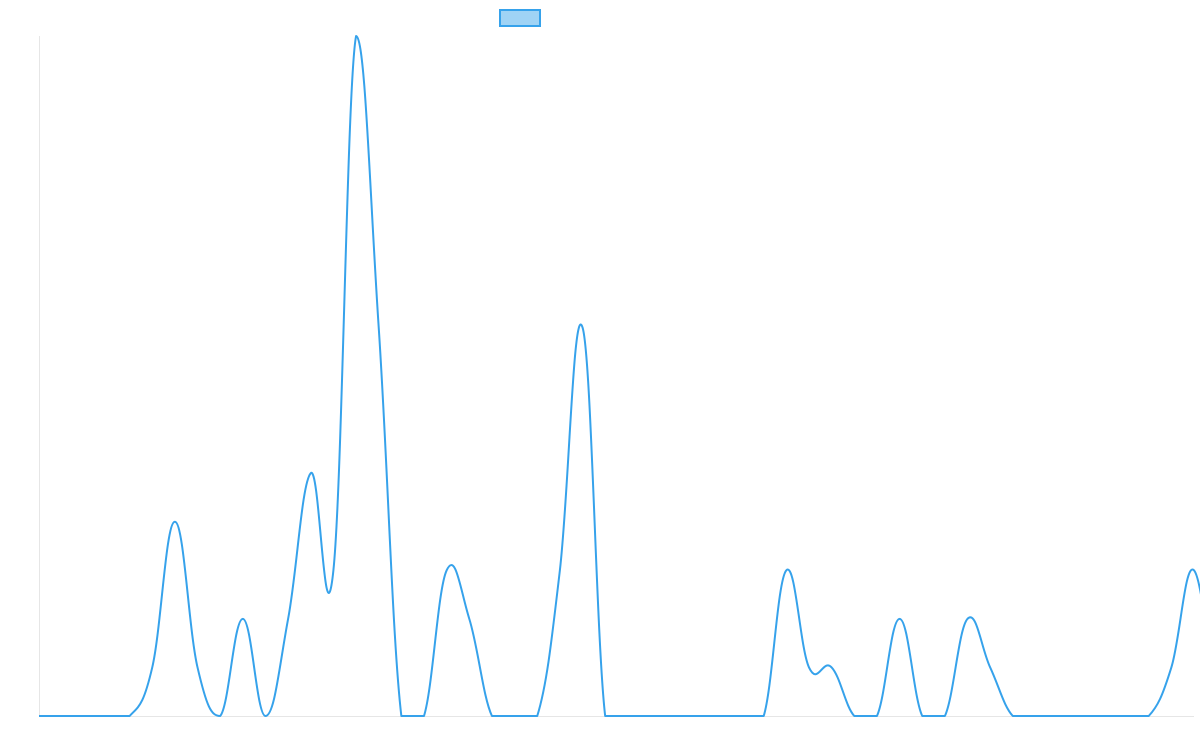  I want to click on legend, so click(520, 18).